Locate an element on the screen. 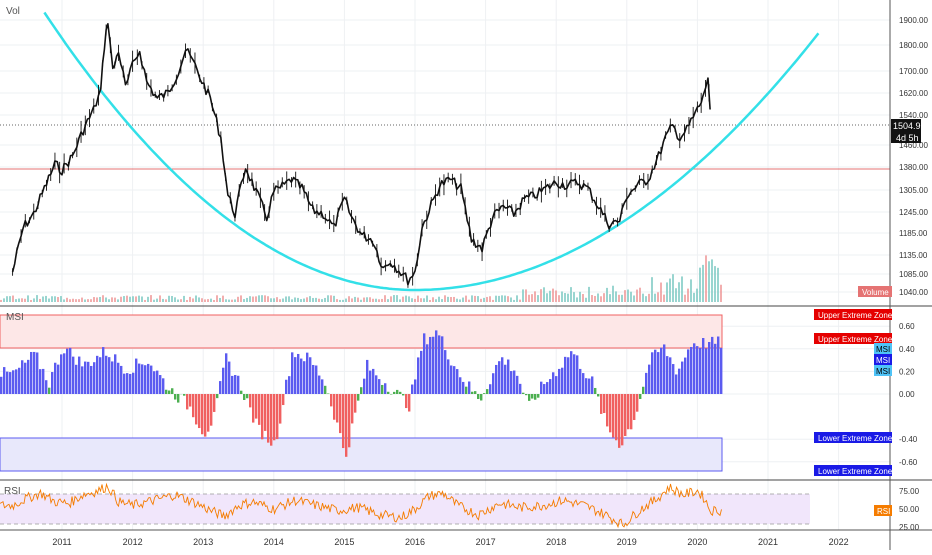  msi-lower-zone is located at coordinates (361, 454).